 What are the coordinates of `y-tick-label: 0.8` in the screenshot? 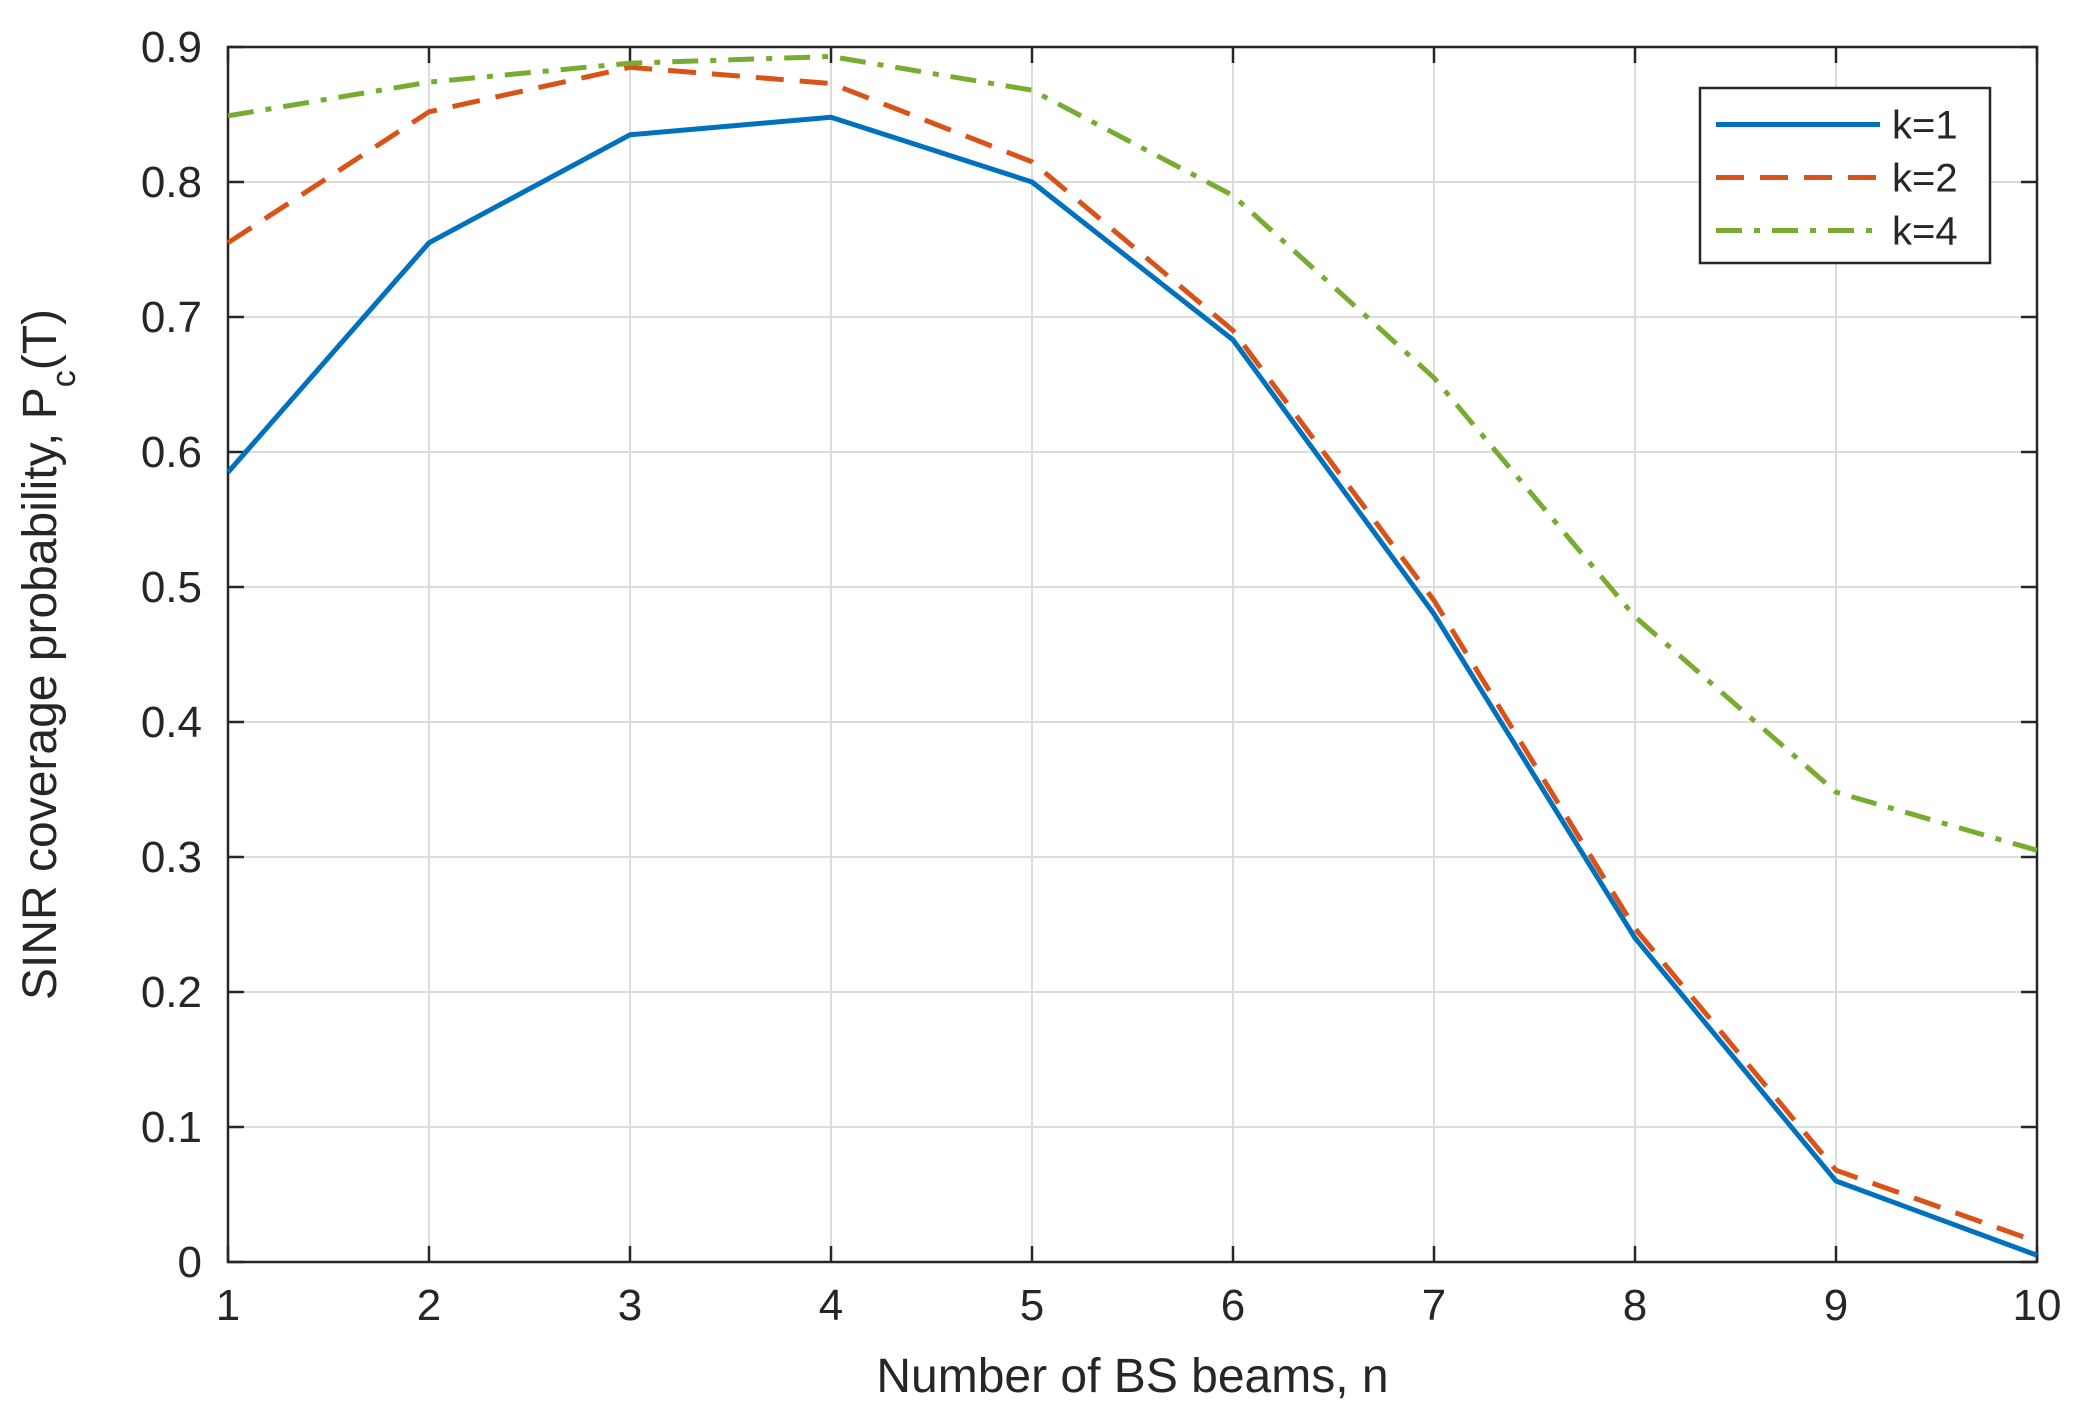 It's located at (171, 182).